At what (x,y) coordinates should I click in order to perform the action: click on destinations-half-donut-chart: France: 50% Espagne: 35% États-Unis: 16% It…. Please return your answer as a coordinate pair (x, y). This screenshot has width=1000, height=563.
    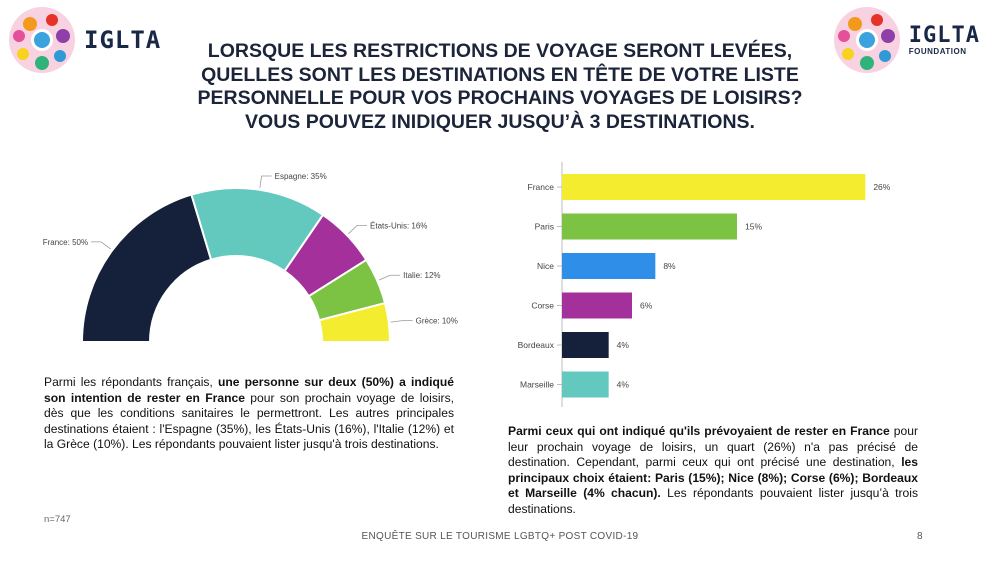
    Looking at the image, I should click on (250, 257).